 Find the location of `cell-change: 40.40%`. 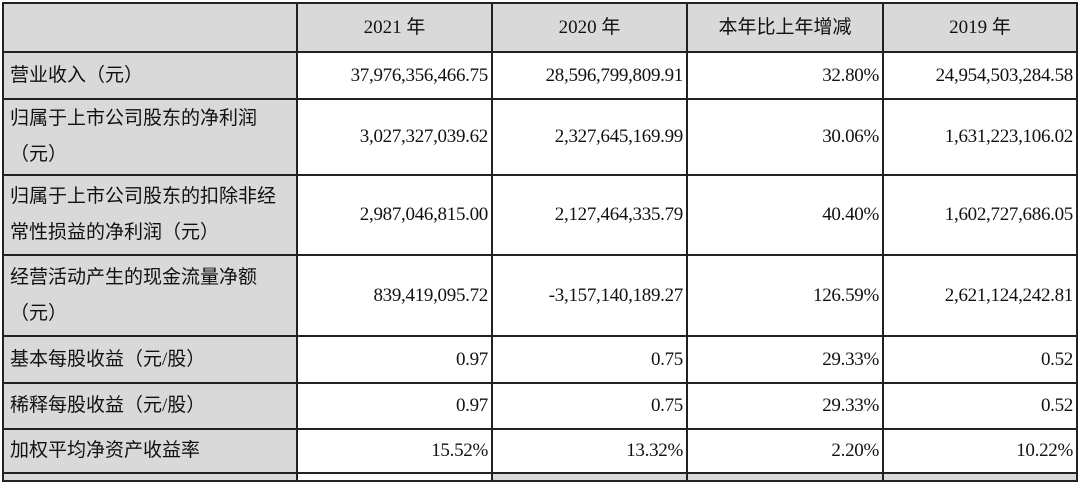

cell-change: 40.40% is located at coordinates (785, 215).